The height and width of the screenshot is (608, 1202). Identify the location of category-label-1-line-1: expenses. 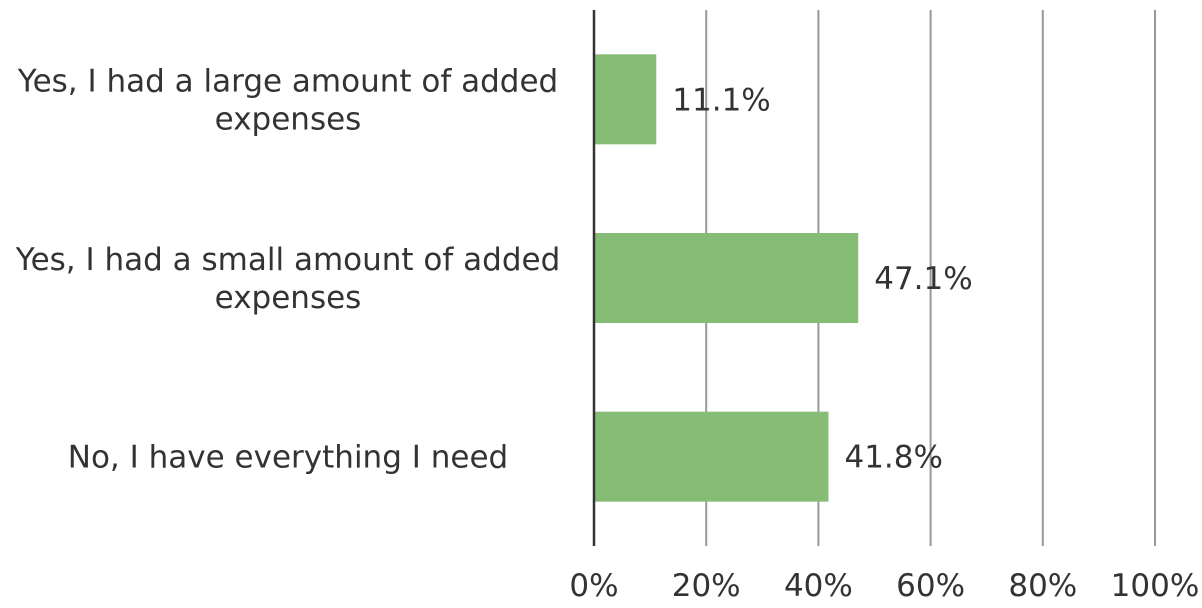
(288, 298).